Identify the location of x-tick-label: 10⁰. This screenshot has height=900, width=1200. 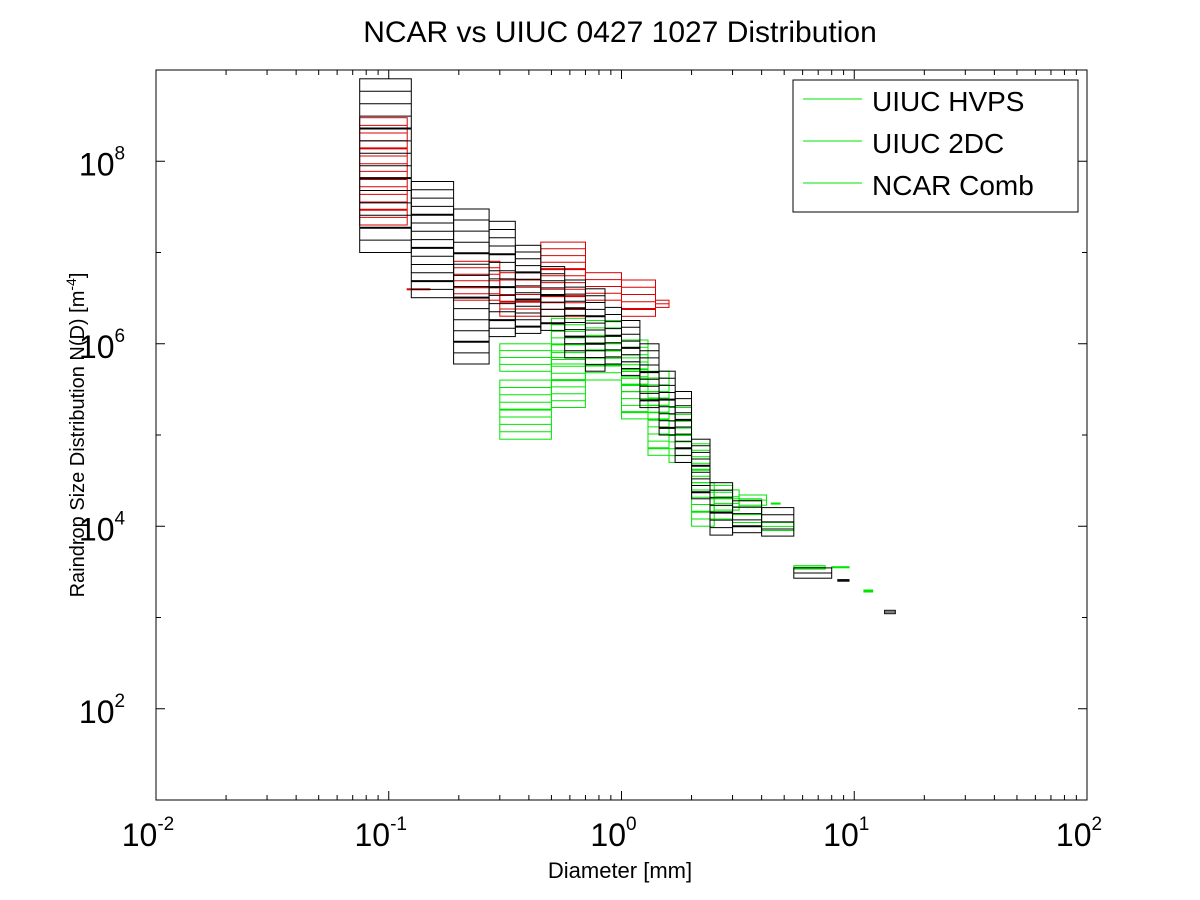
(613, 833).